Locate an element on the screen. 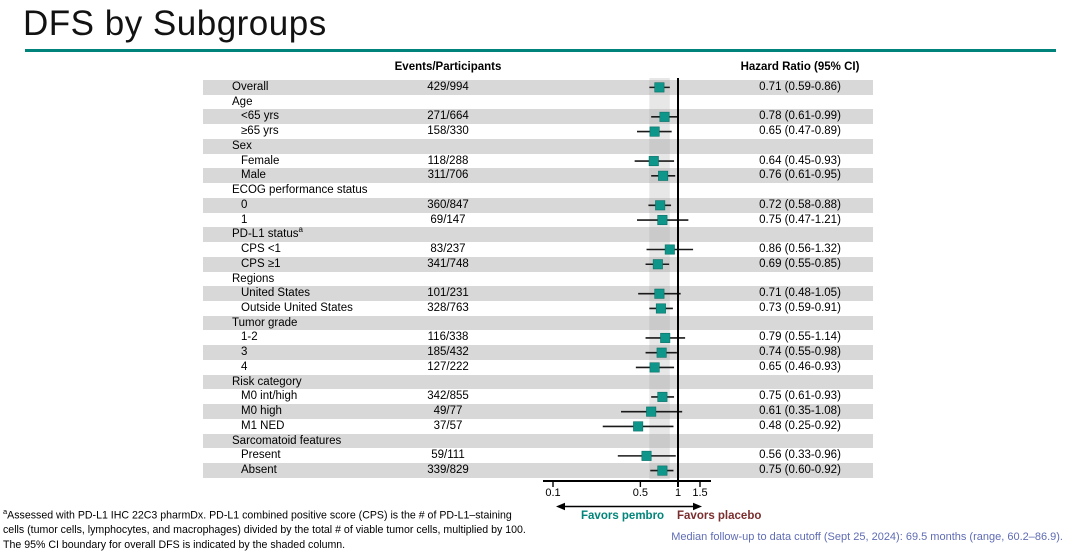 Image resolution: width=1080 pixels, height=557 pixels. subgroup-label: M0 high is located at coordinates (261, 411).